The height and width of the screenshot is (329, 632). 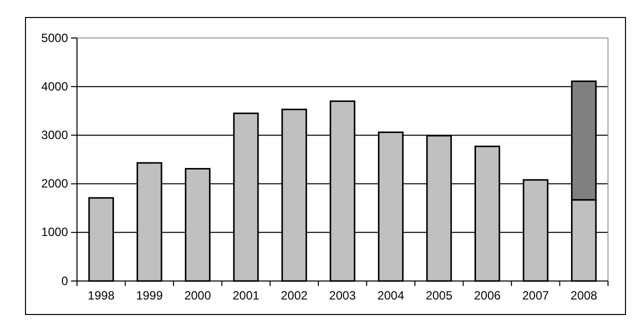 What do you see at coordinates (54, 183) in the screenshot?
I see `y-tick-label: 2000` at bounding box center [54, 183].